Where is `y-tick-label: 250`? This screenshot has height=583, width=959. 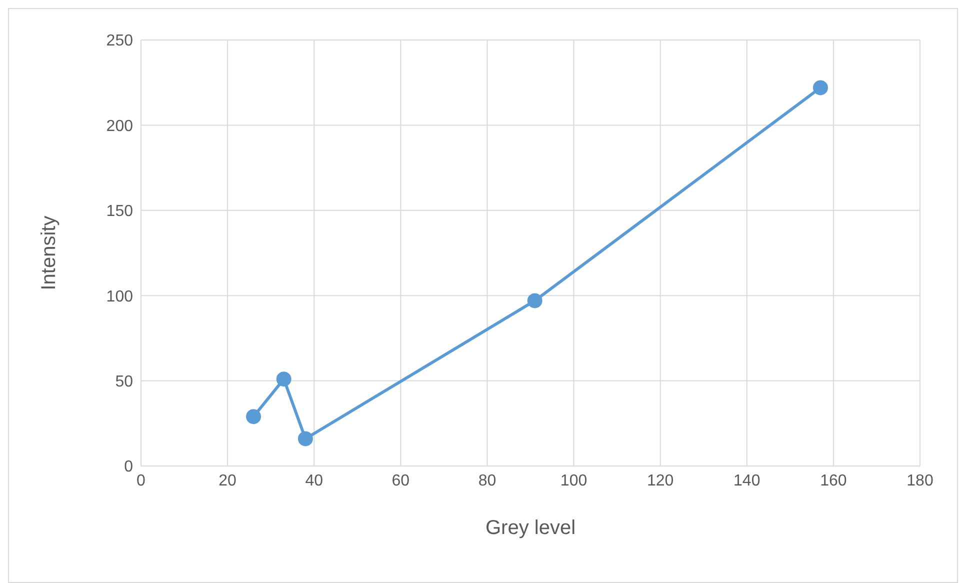 y-tick-label: 250 is located at coordinates (120, 41).